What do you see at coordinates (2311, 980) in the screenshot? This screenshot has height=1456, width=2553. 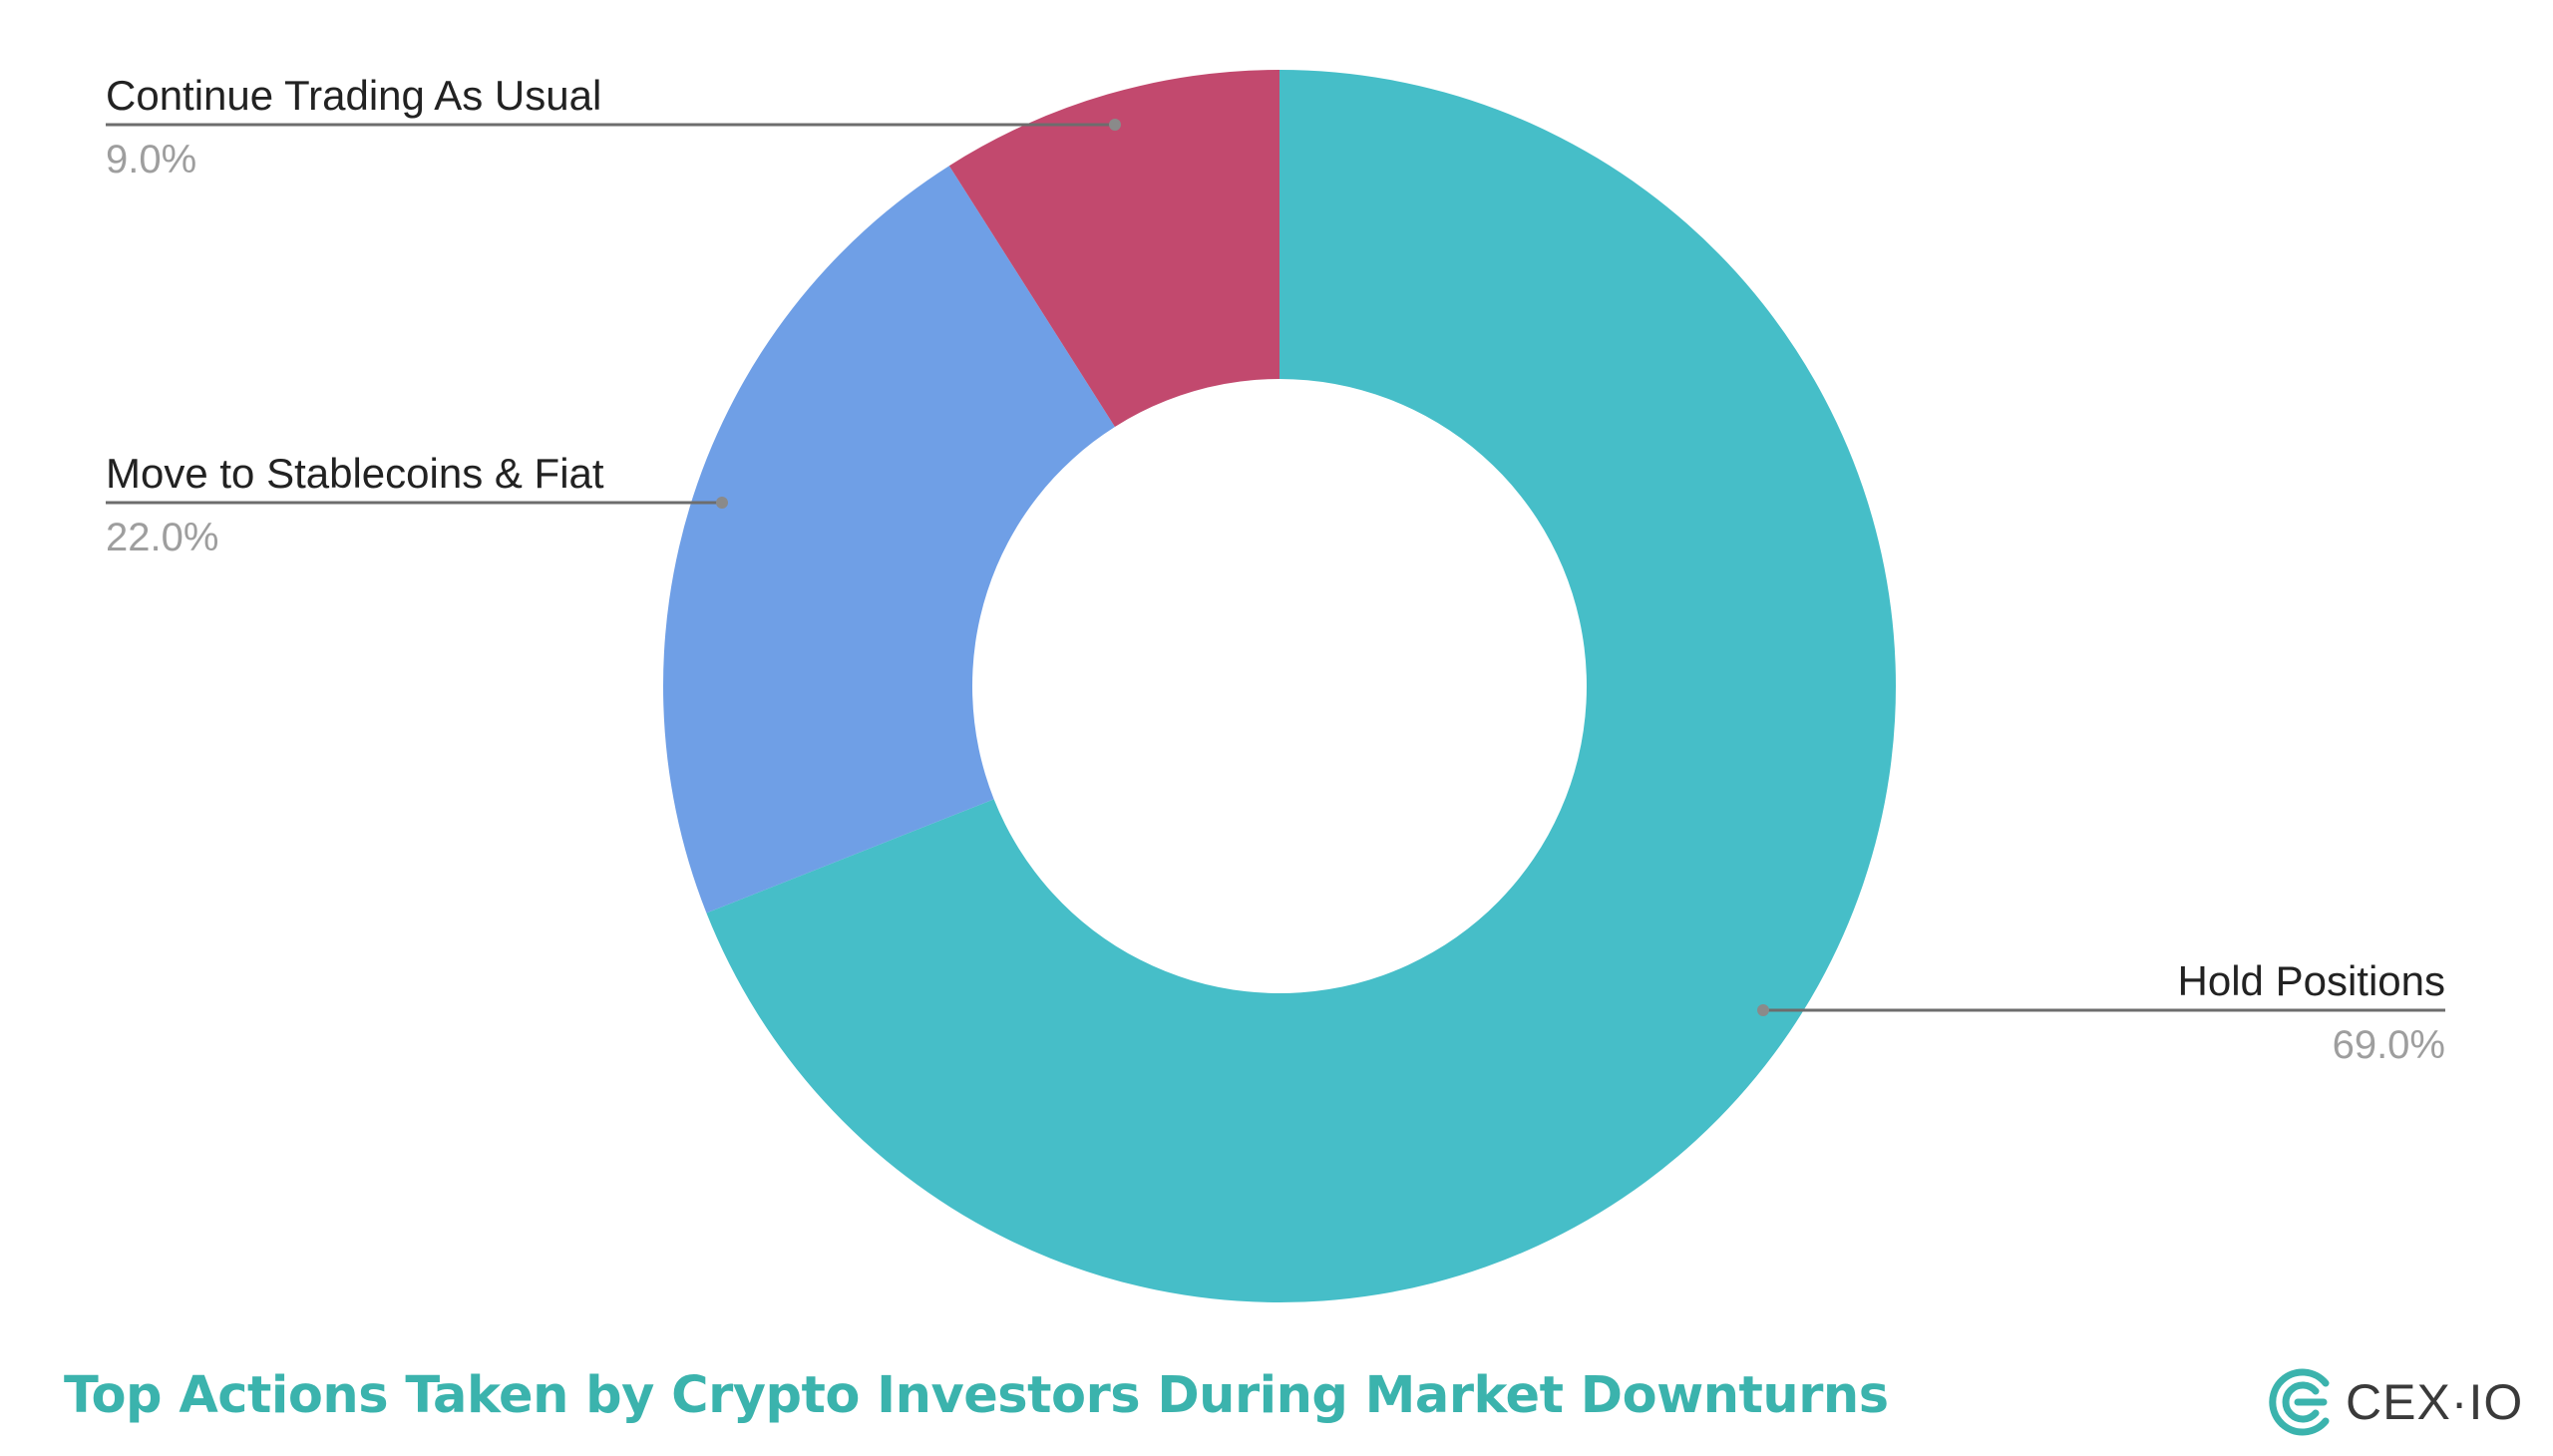 I see `slice-label: Hold Positions` at bounding box center [2311, 980].